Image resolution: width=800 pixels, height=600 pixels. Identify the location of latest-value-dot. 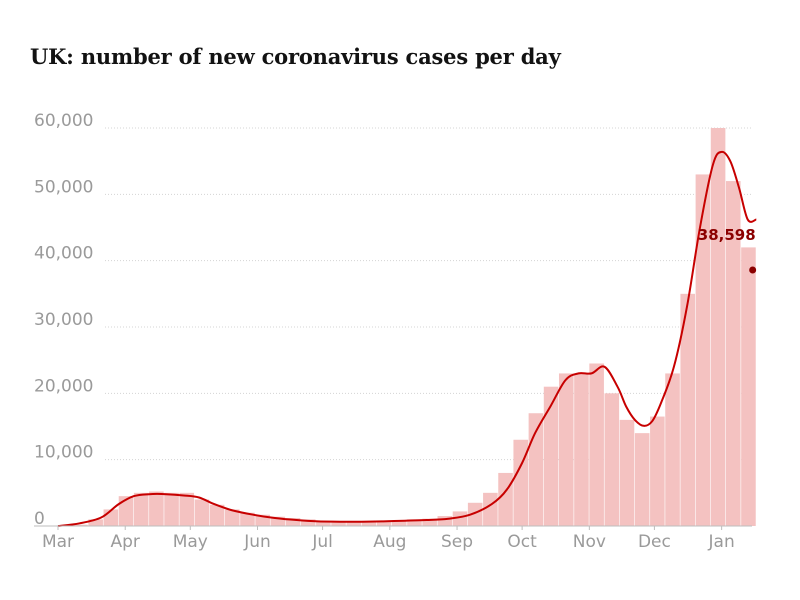
(753, 270).